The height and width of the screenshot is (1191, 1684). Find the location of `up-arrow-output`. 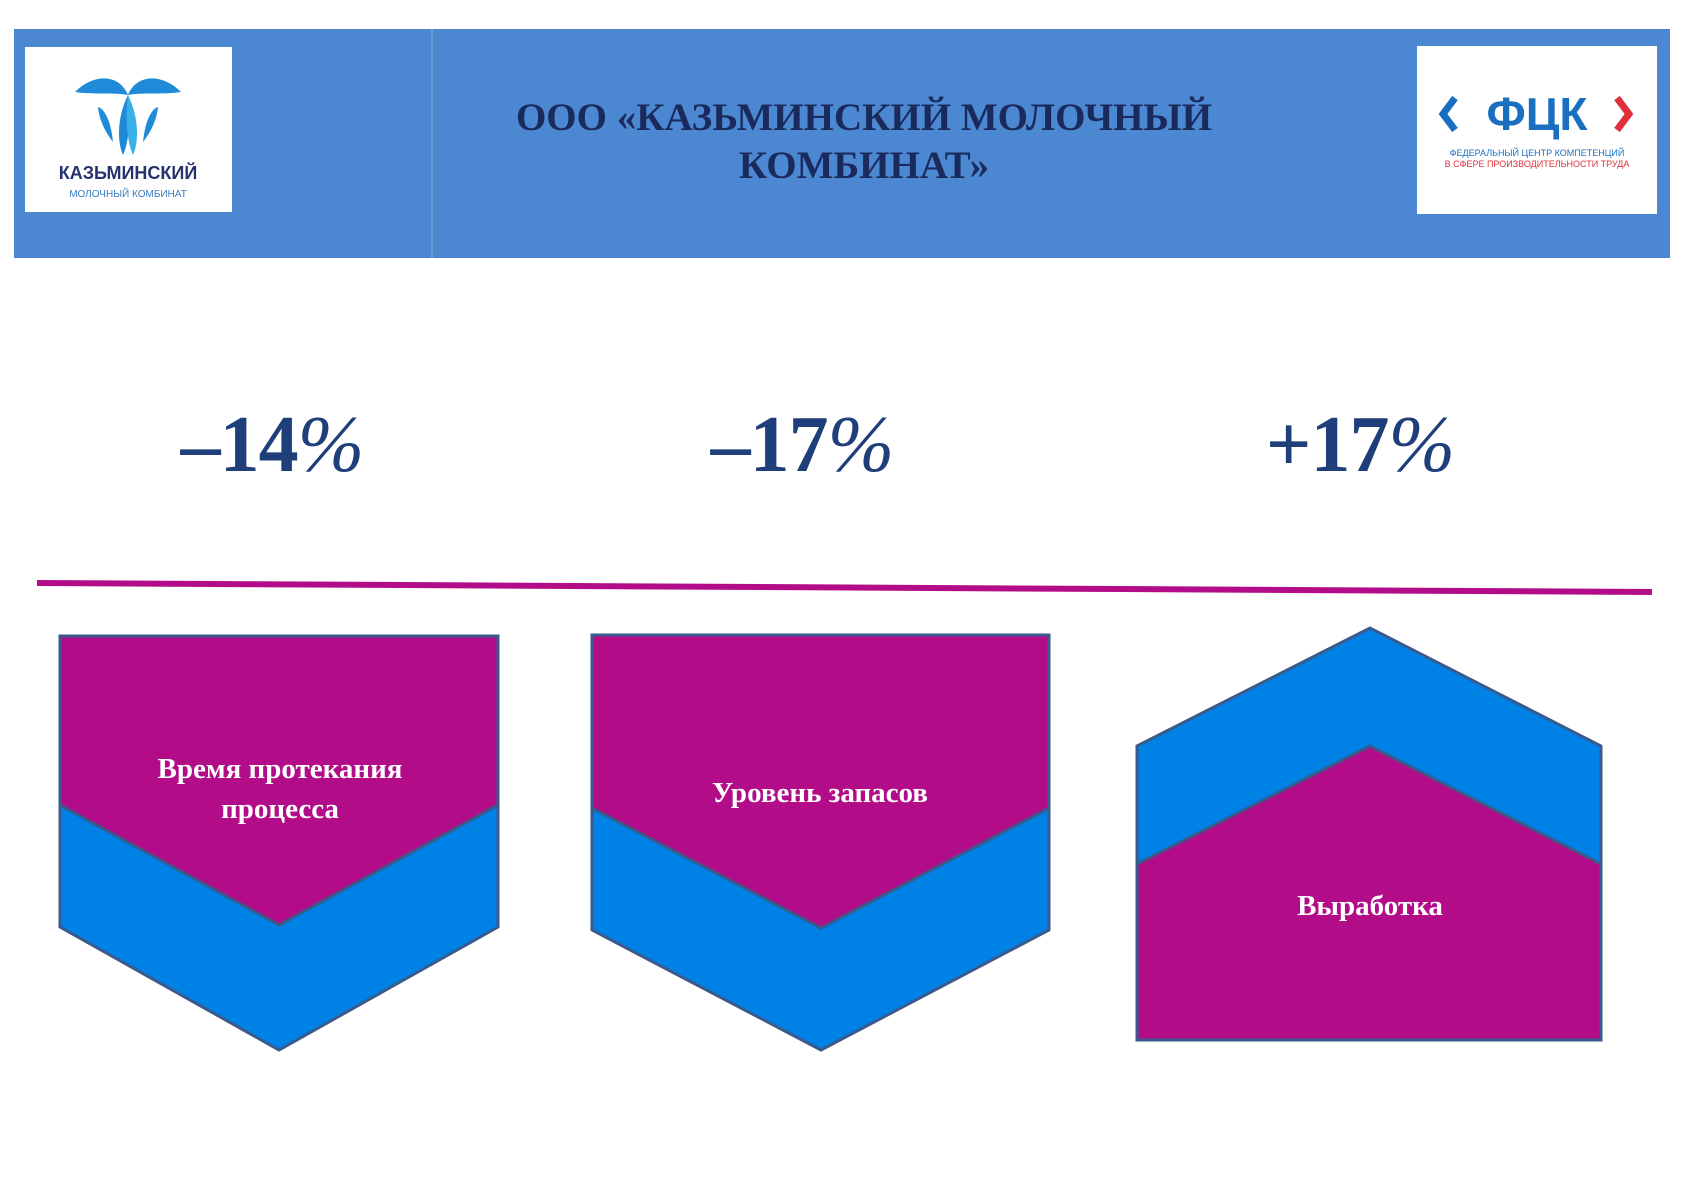

up-arrow-output is located at coordinates (1369, 834).